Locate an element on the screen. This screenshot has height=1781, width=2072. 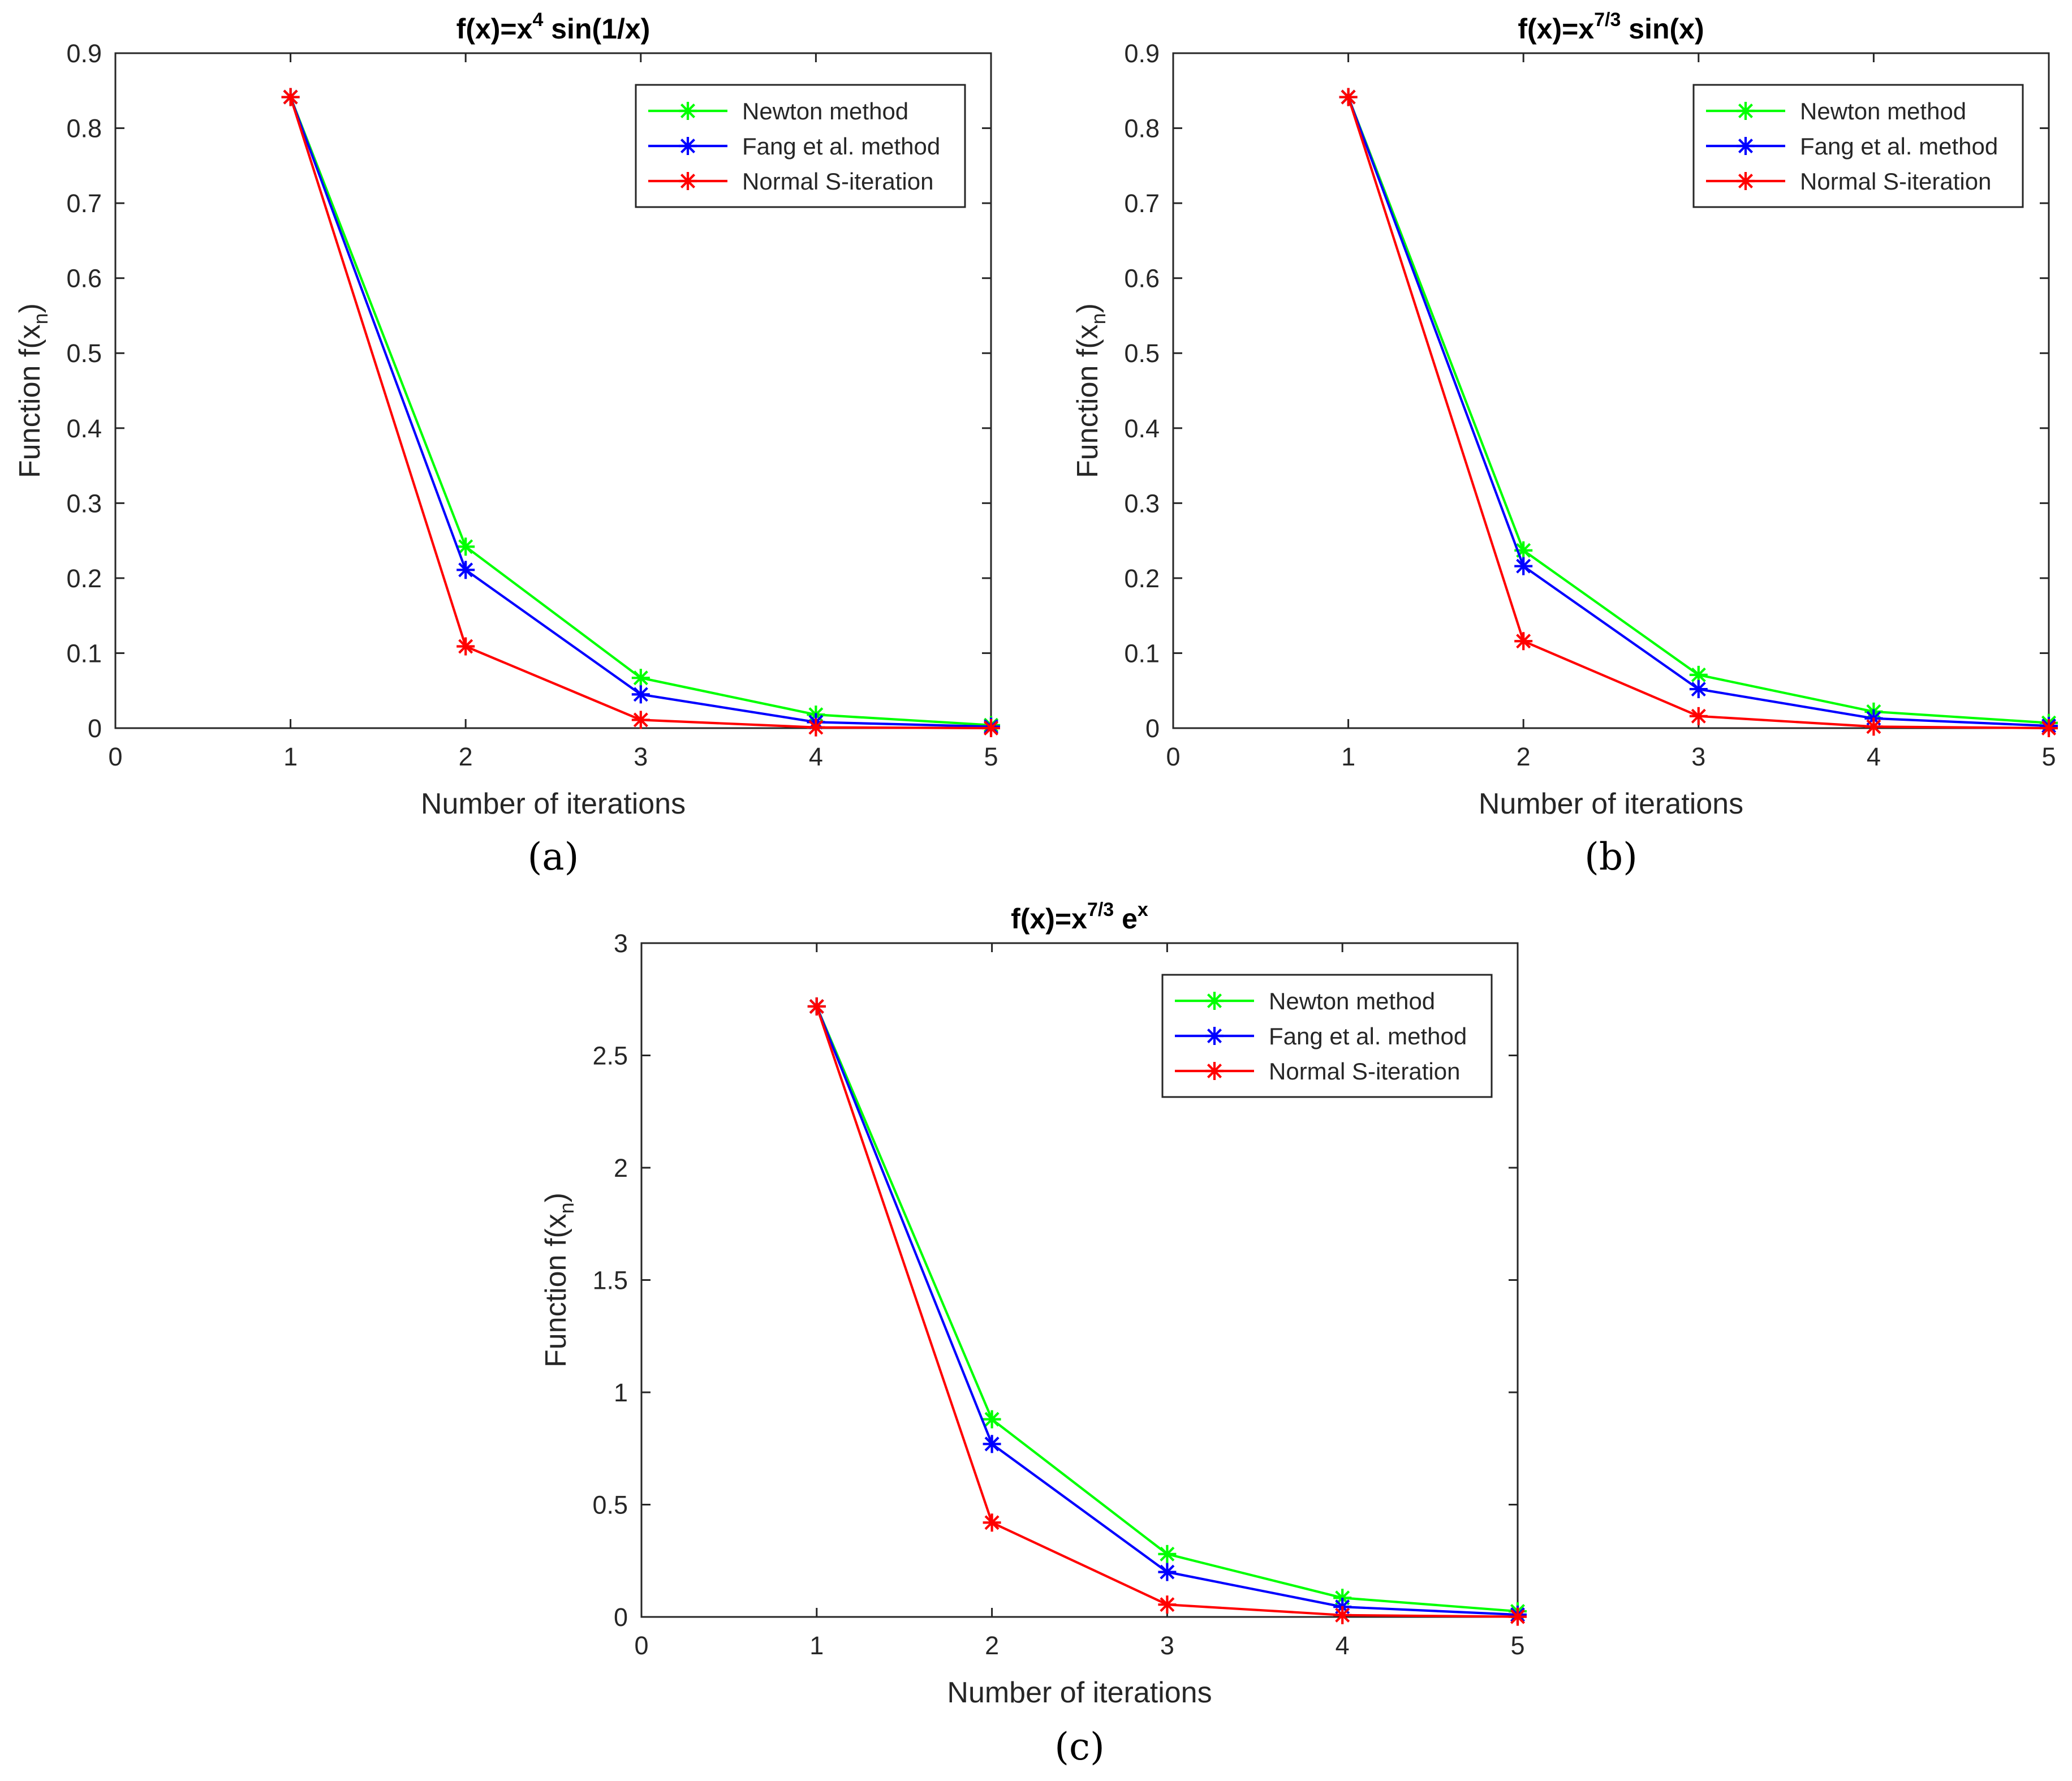
y-axis-label-suffix-c: ) is located at coordinates (556, 1197).